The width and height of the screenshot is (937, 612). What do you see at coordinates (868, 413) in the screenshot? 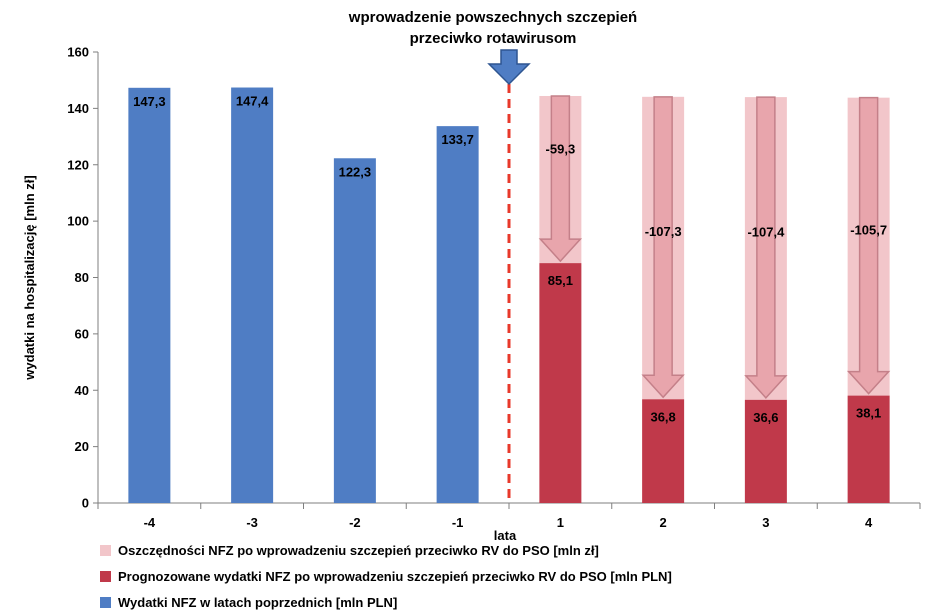
I see `bar-value-label: 38,1` at bounding box center [868, 413].